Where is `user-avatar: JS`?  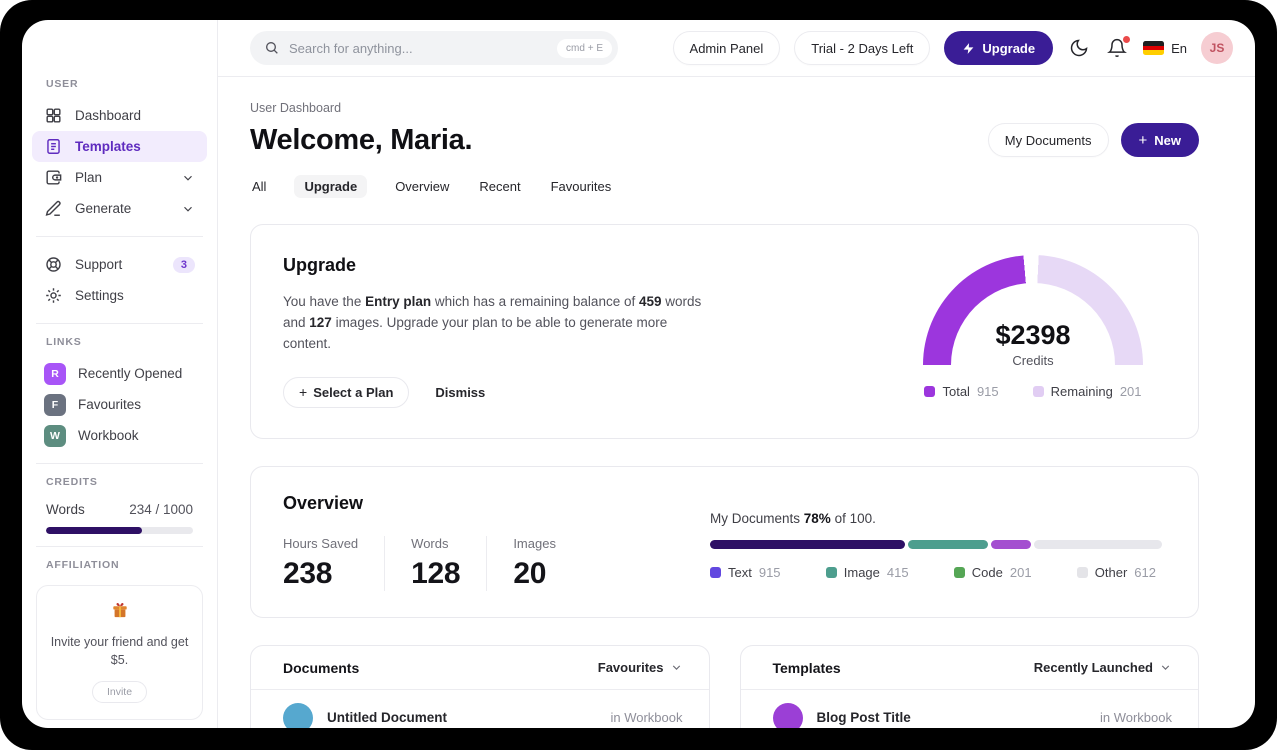 user-avatar: JS is located at coordinates (1217, 48).